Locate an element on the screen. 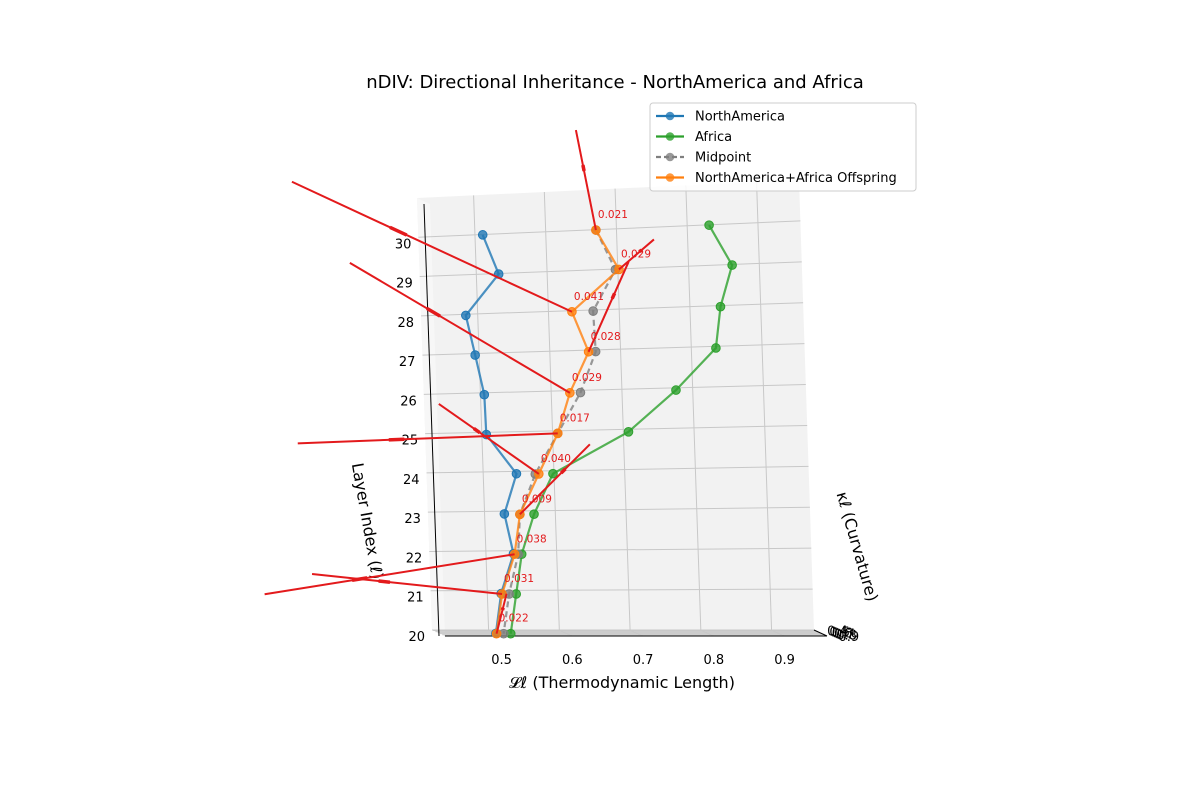  legend-box is located at coordinates (783, 147).